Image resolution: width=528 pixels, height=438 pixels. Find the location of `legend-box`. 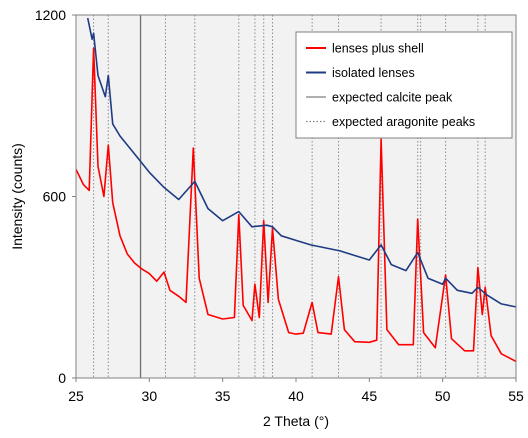

legend-box is located at coordinates (404, 85).